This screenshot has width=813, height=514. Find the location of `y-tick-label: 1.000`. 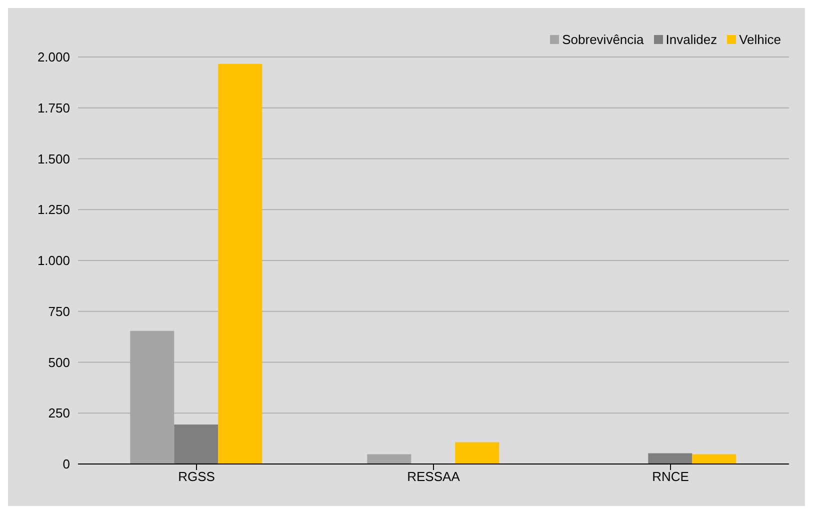

y-tick-label: 1.000 is located at coordinates (53, 260).